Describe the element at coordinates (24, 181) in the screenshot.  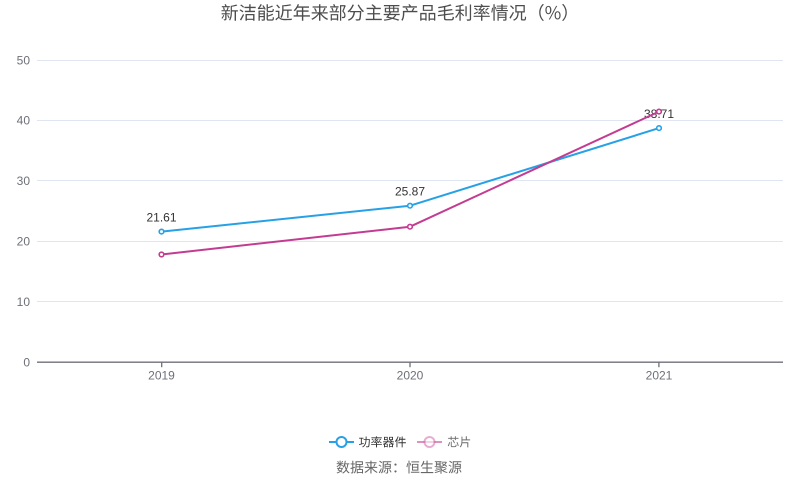
I see `svg-text: 30` at that location.